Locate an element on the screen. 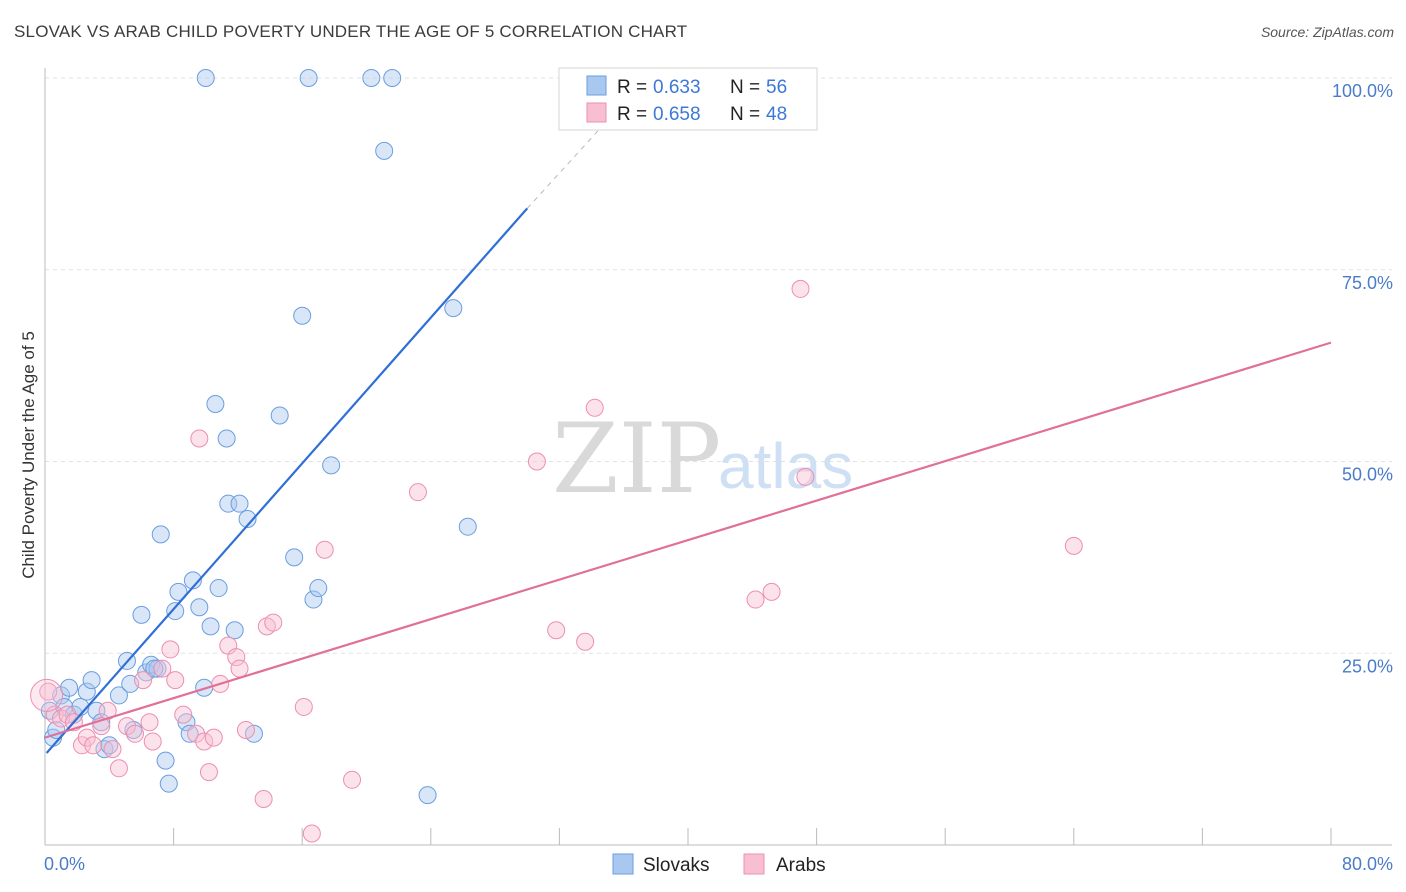 This screenshot has width=1406, height=892. legend-n-label-slovaks: N = is located at coordinates (745, 87).